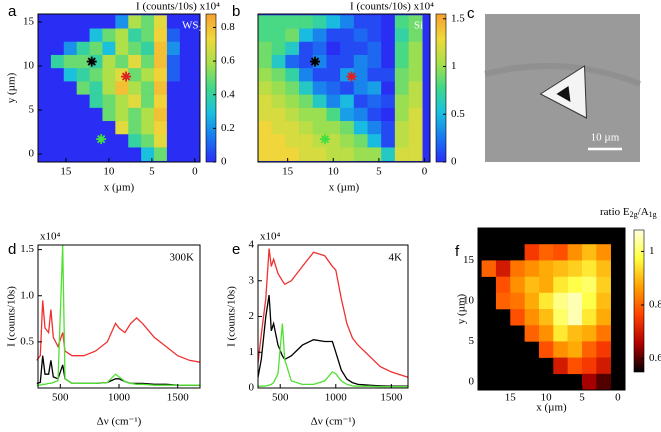  I want to click on marker, so click(91, 61).